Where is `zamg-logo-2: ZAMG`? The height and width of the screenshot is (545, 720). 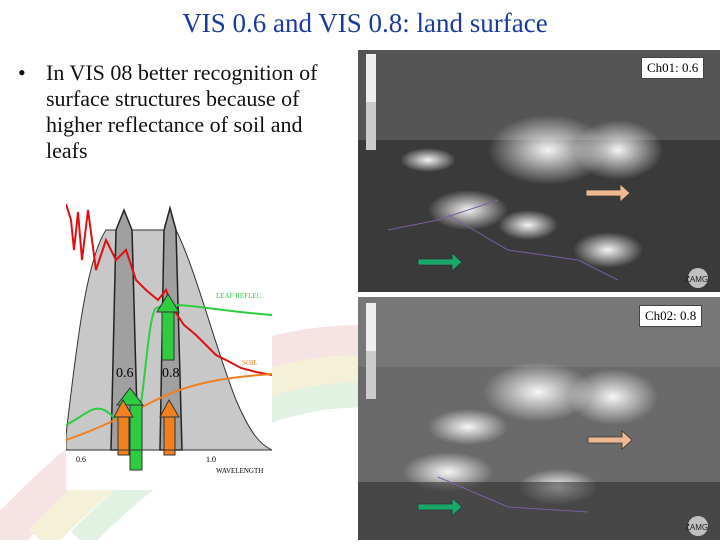
zamg-logo-2: ZAMG is located at coordinates (696, 527).